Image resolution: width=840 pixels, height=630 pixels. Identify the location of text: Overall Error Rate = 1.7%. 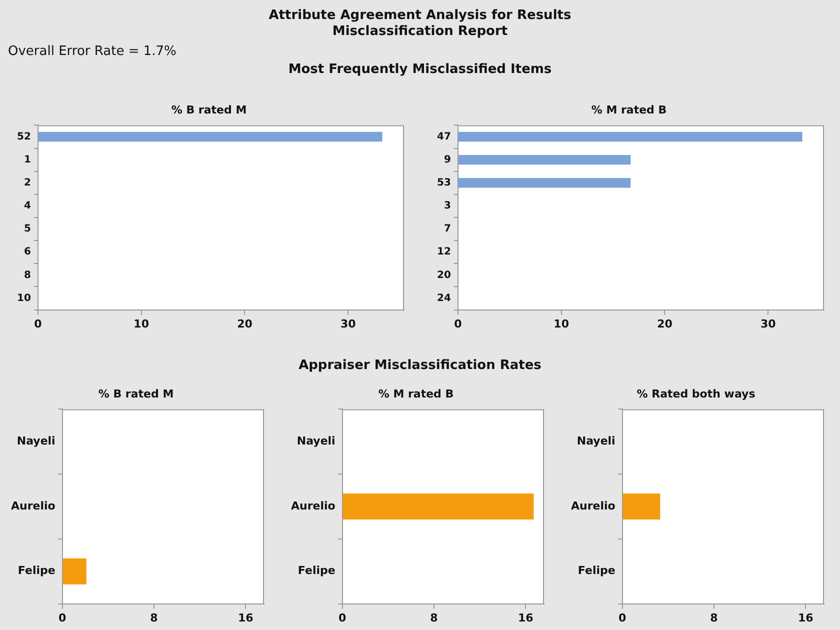
(93, 51).